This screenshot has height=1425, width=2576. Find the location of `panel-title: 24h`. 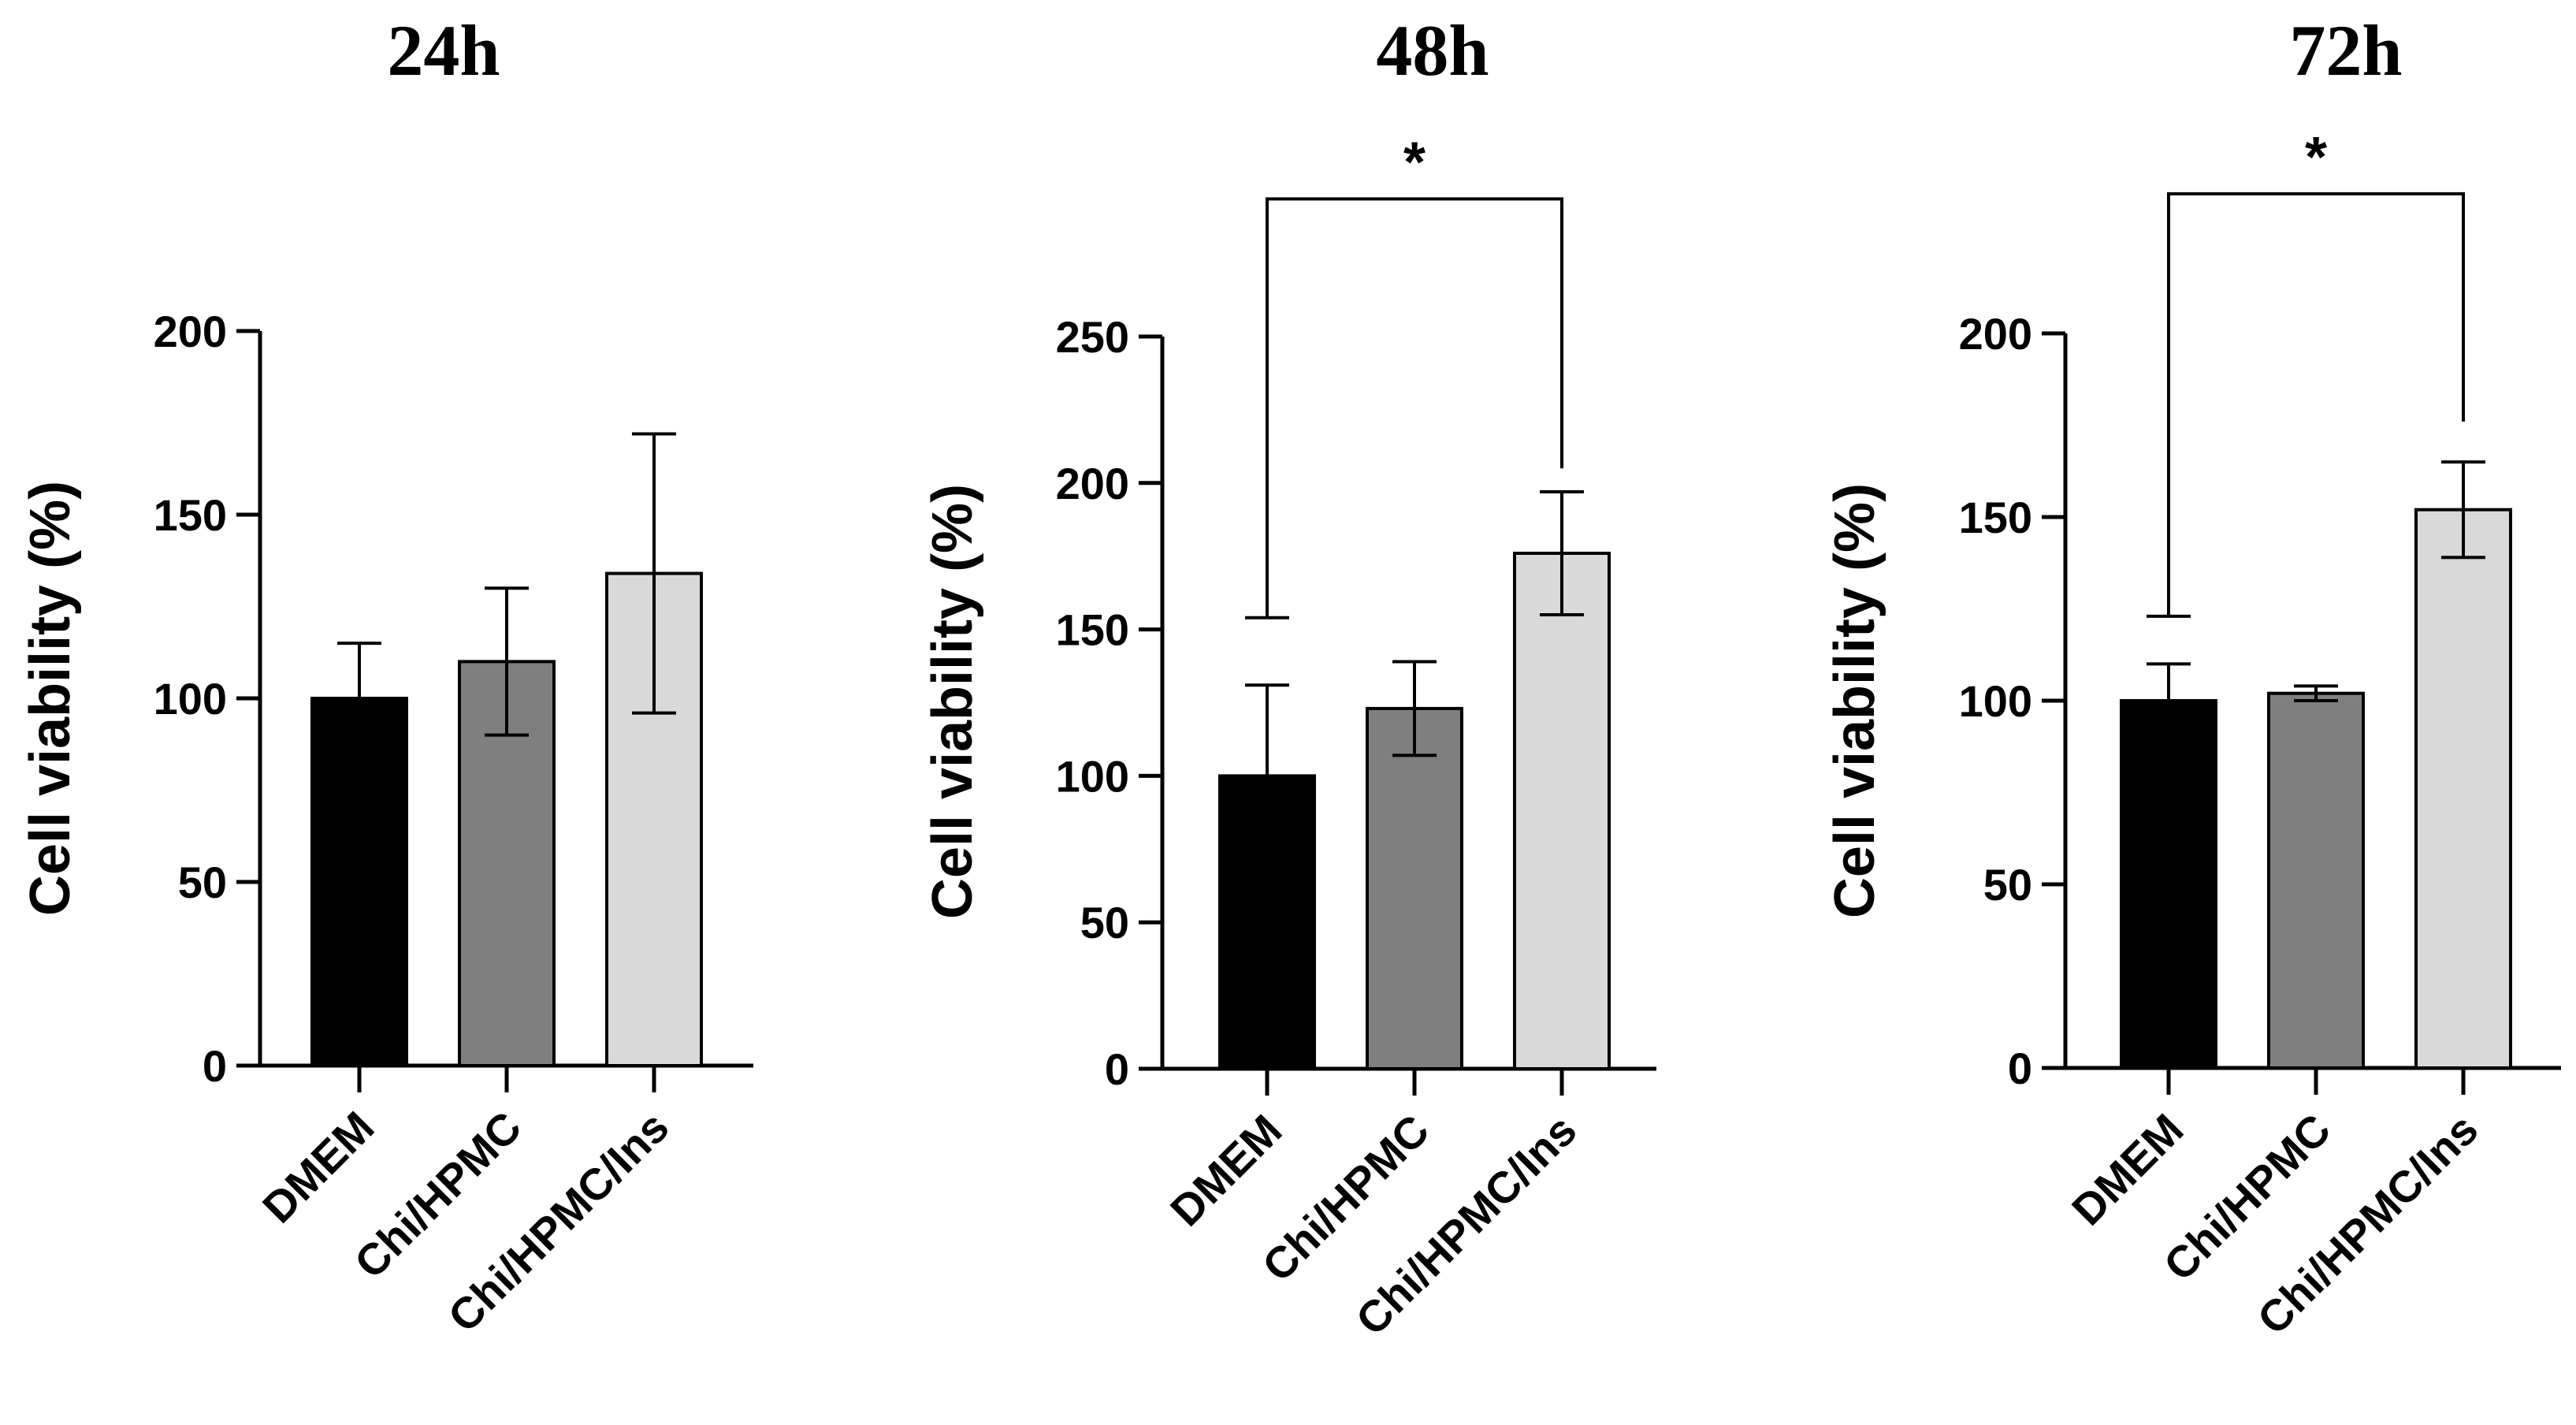

panel-title: 24h is located at coordinates (443, 50).